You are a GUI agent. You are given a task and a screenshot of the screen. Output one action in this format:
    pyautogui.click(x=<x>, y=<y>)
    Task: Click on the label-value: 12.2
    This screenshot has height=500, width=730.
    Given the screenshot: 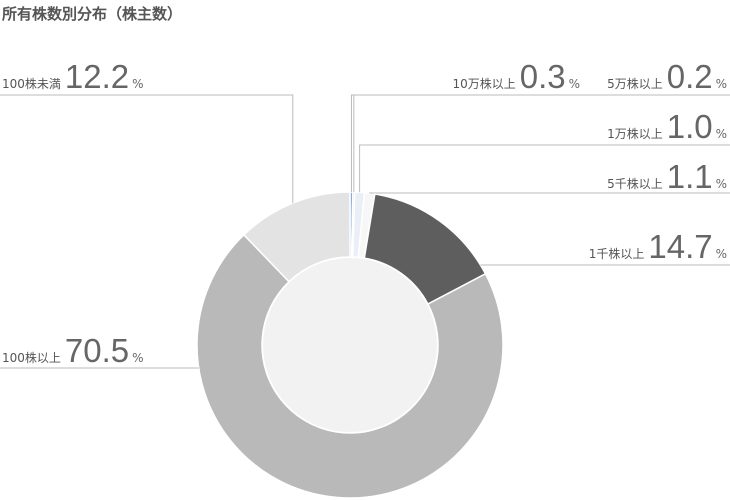 What is the action you would take?
    pyautogui.click(x=97, y=76)
    